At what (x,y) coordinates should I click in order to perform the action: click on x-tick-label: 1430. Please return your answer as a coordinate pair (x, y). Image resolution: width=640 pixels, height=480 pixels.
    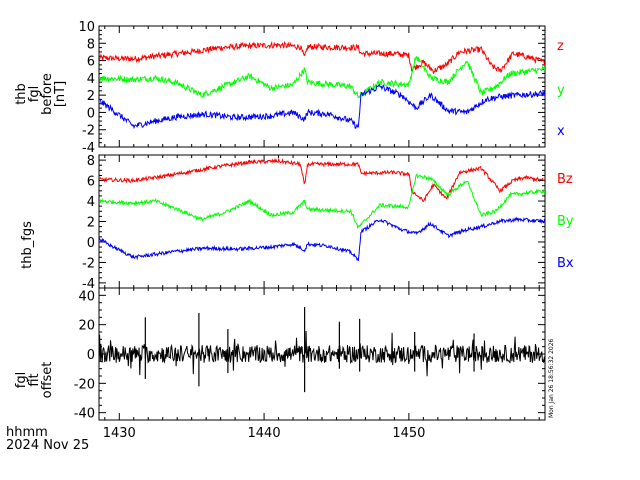
    Looking at the image, I should click on (119, 433).